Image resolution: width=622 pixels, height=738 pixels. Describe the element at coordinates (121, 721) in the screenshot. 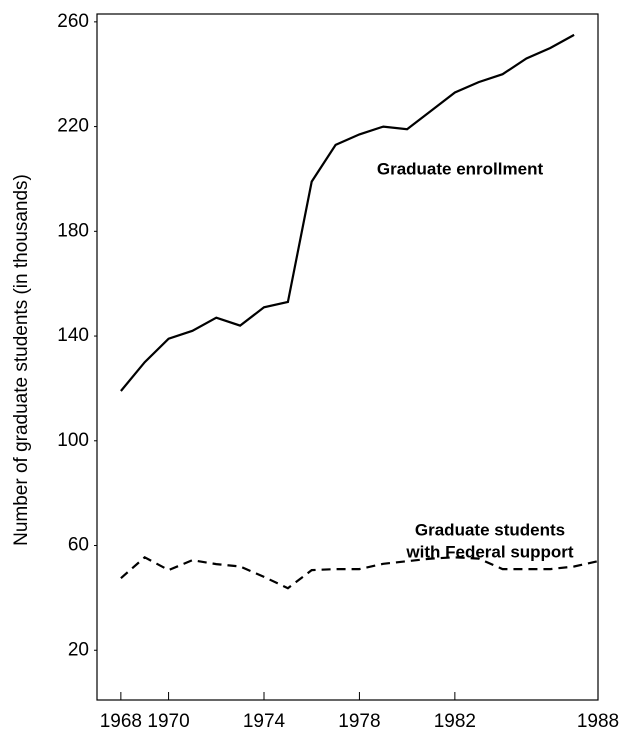

I see `x-tick-label: 1968` at that location.